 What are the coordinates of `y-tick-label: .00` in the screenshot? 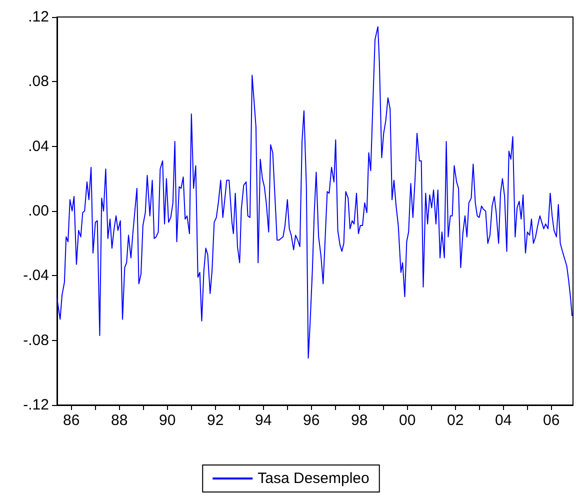 It's located at (38, 211).